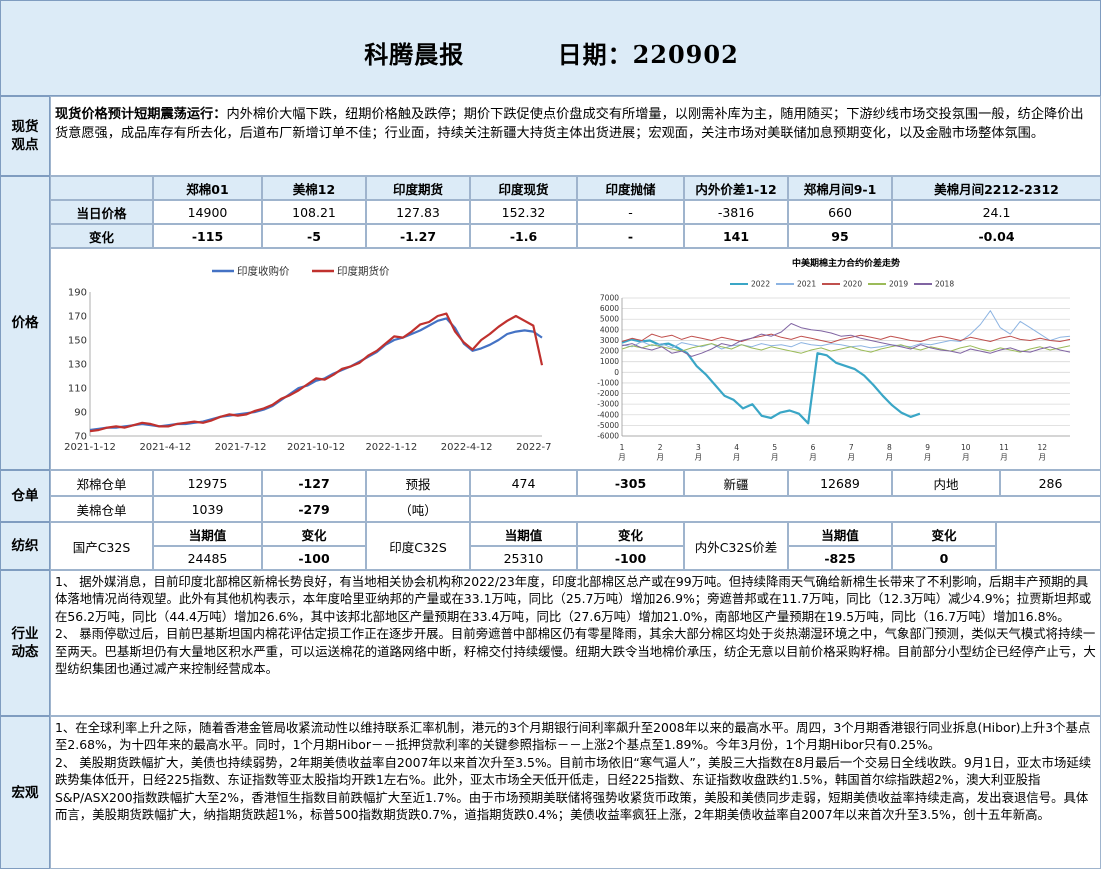 This screenshot has height=869, width=1101. Describe the element at coordinates (25, 792) in the screenshot. I see `section-label-macro: 宏观` at that location.